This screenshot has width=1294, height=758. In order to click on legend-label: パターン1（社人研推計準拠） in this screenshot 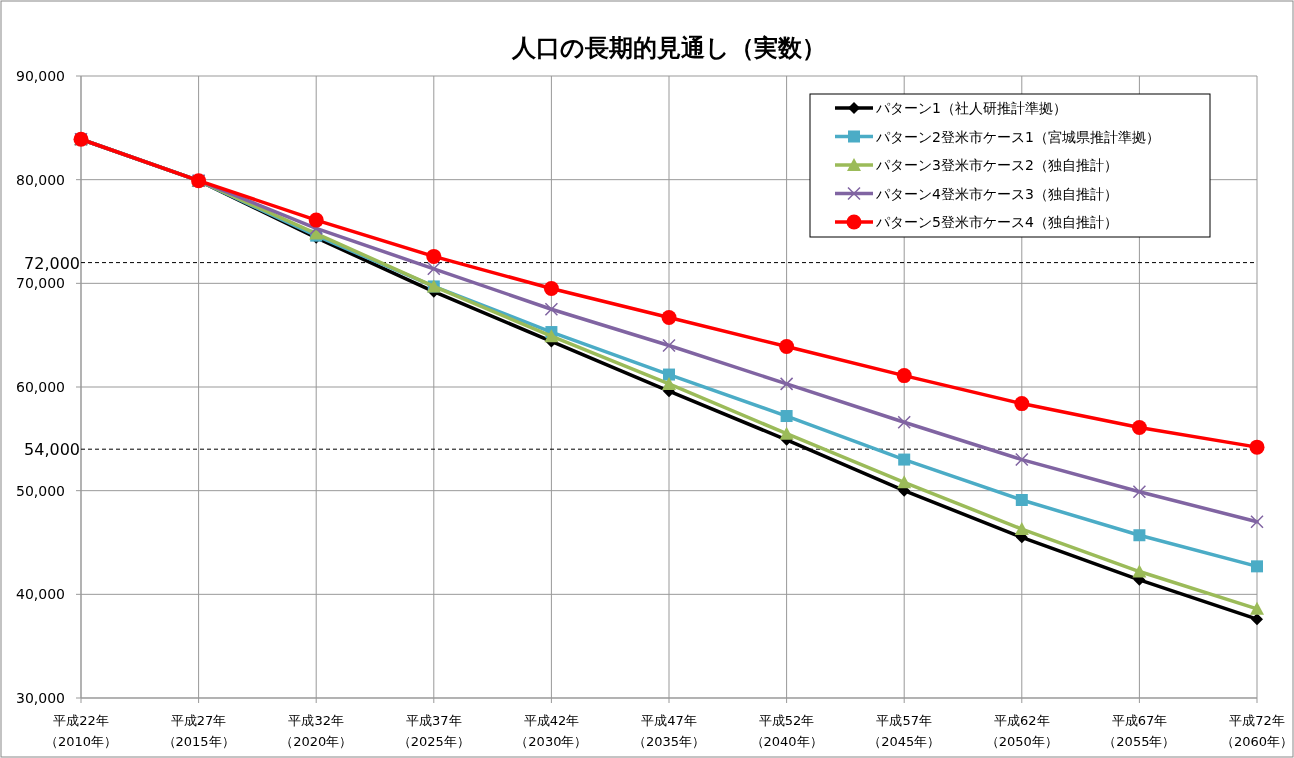, I will do `click(971, 108)`.